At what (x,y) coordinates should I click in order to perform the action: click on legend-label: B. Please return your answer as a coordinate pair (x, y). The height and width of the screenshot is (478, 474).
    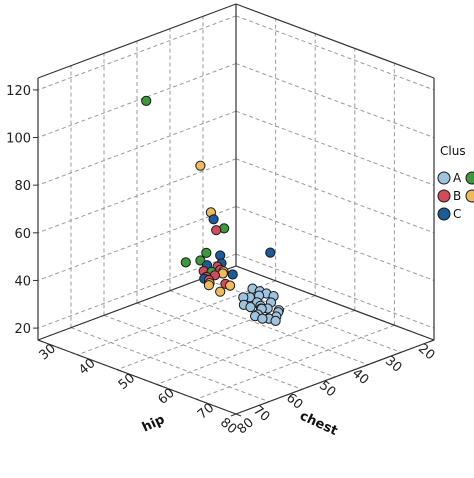
    Looking at the image, I should click on (457, 196).